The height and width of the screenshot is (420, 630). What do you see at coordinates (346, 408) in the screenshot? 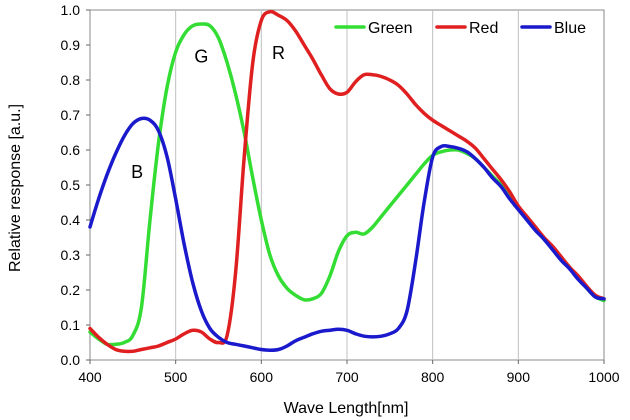
I see `x-axis-title: Wave Length[nm]` at bounding box center [346, 408].